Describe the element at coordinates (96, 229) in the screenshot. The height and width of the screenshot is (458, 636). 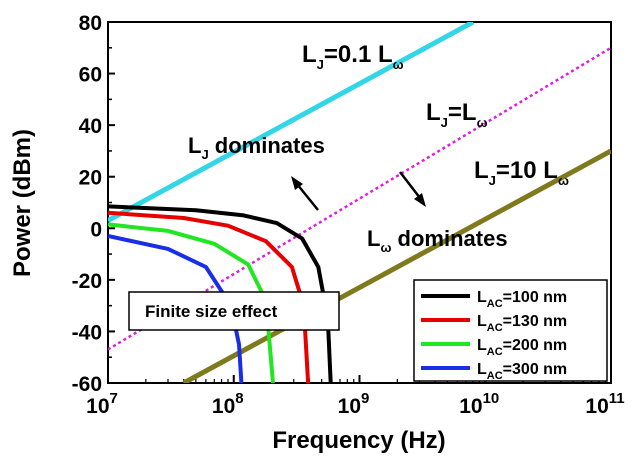
I see `y-tick-label: 0` at that location.